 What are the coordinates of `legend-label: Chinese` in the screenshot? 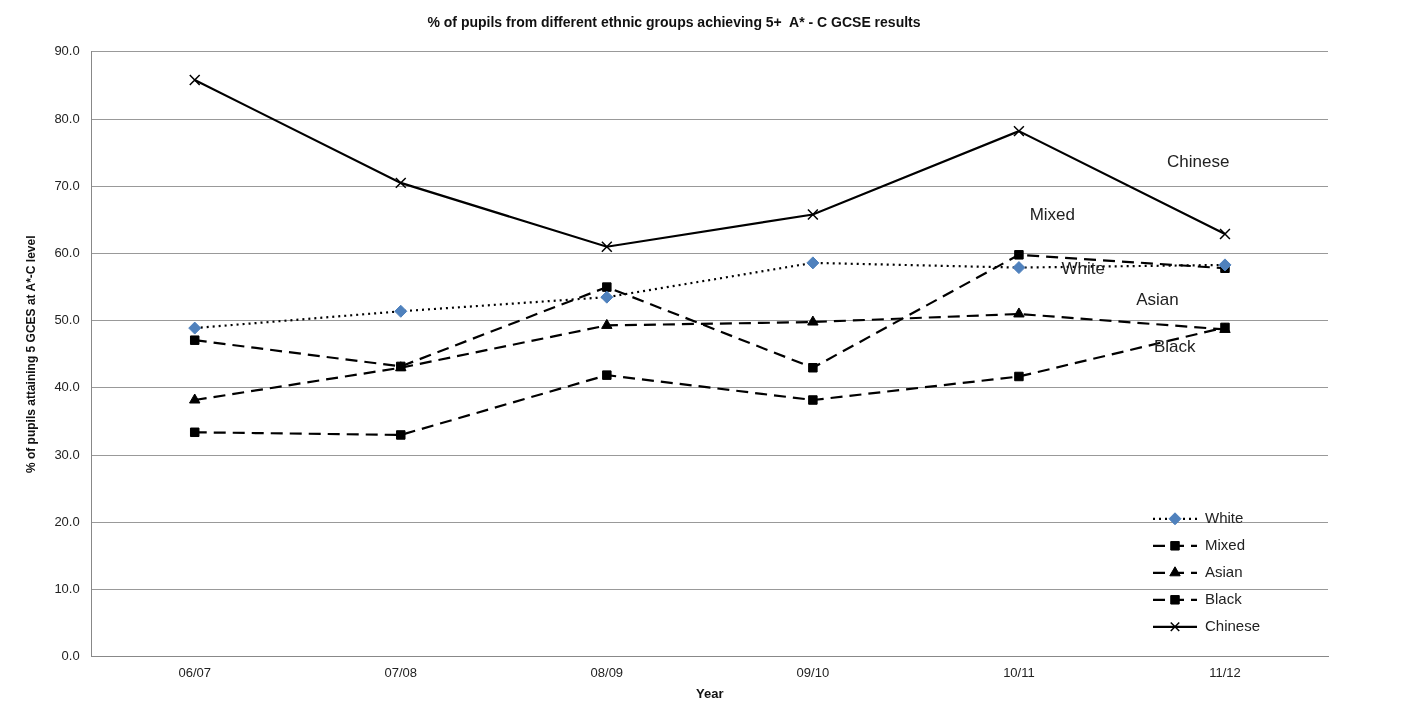 It's located at (1233, 625).